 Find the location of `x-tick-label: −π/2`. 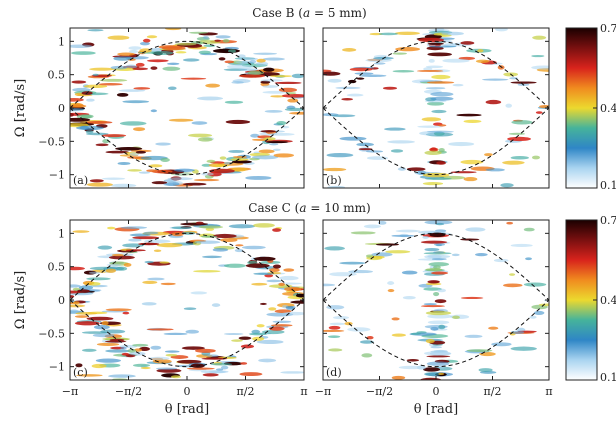

x-tick-label: −π/2 is located at coordinates (128, 391).